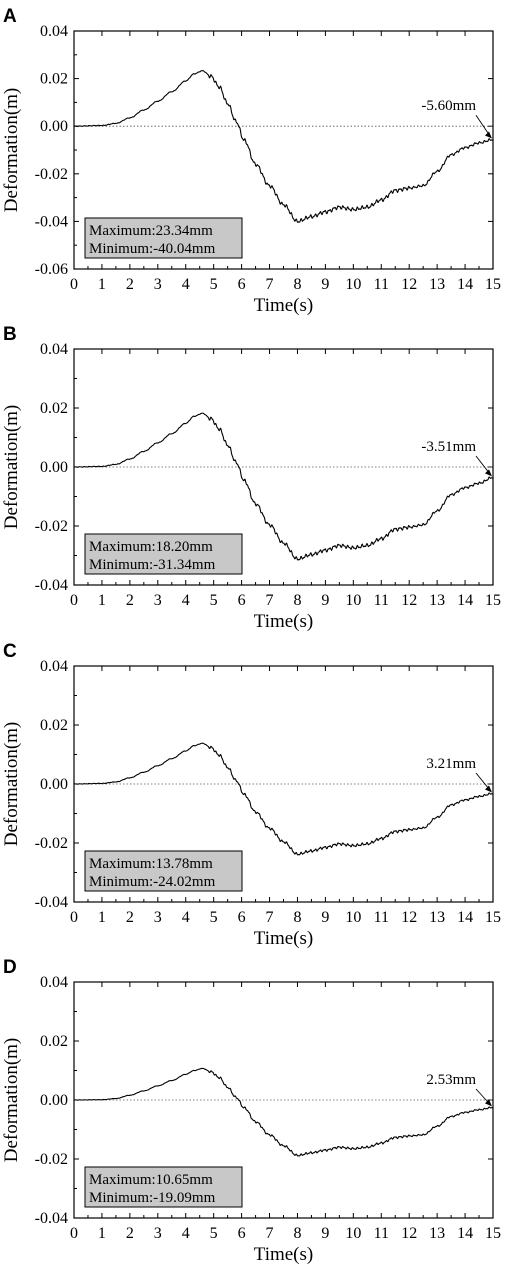 The width and height of the screenshot is (505, 1277). Describe the element at coordinates (152, 1198) in the screenshot. I see `stats-min-text: Minimum:-19.09mm` at that location.